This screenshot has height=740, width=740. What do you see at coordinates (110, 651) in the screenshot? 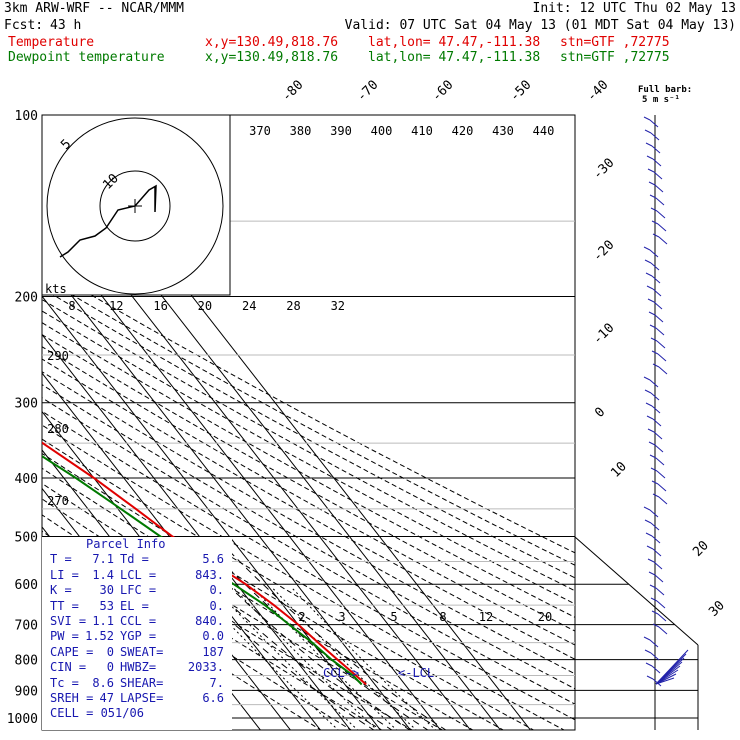
I see `parcel-value: 0` at bounding box center [110, 651].